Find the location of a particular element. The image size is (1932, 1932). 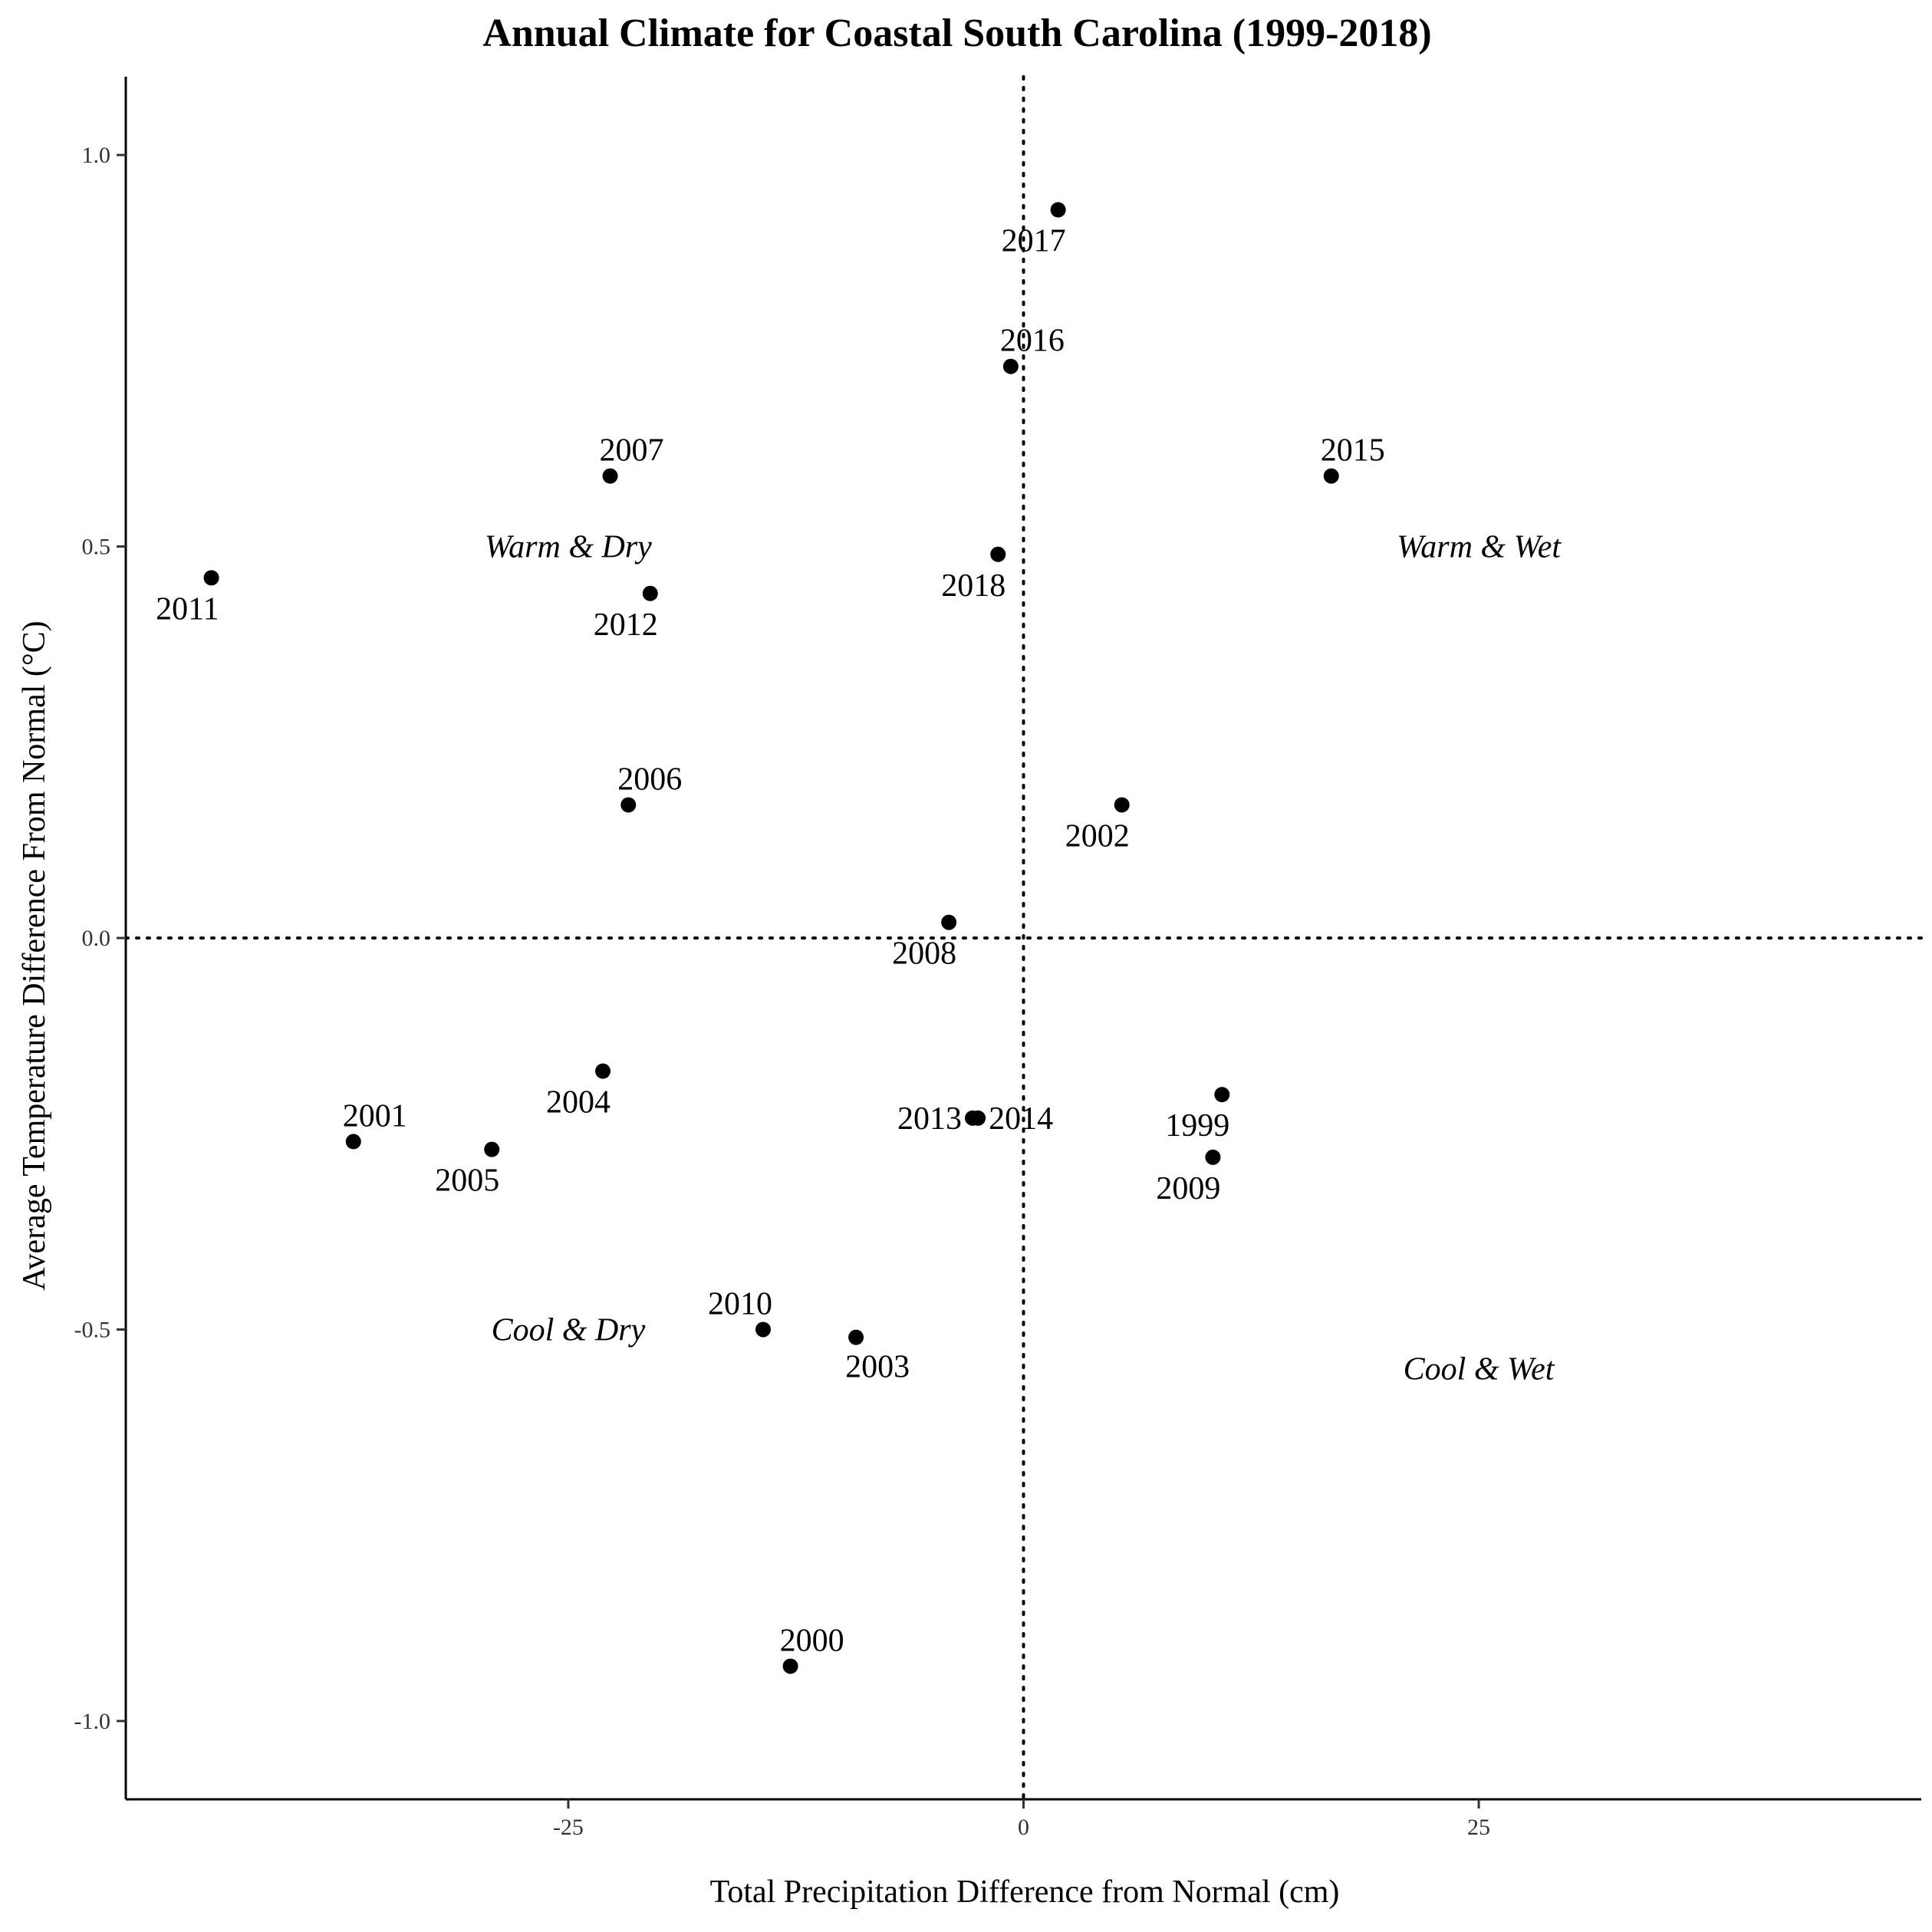

y-tick-label: -0.5 is located at coordinates (92, 1329).